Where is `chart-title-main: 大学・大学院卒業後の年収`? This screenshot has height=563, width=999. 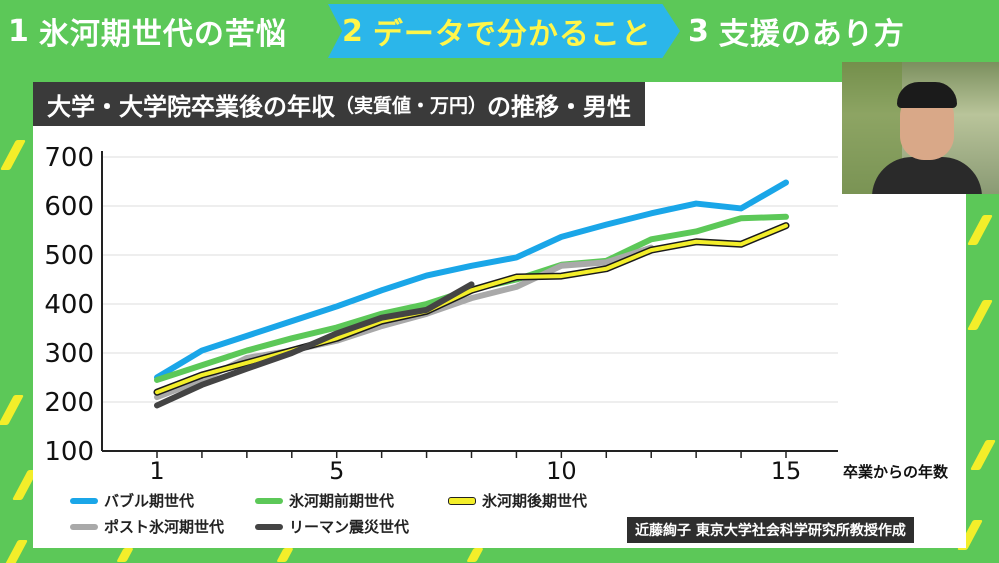
chart-title-main: 大学・大学院卒業後の年収 is located at coordinates (191, 106).